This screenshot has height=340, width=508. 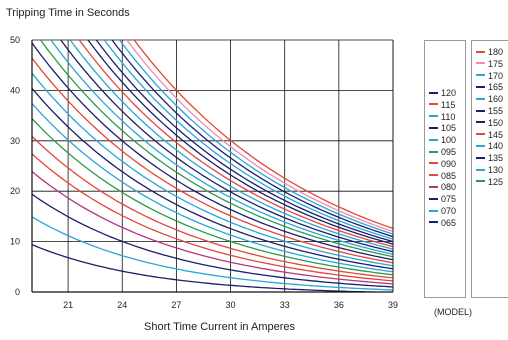 I want to click on legend-item-085: 085, so click(x=442, y=176).